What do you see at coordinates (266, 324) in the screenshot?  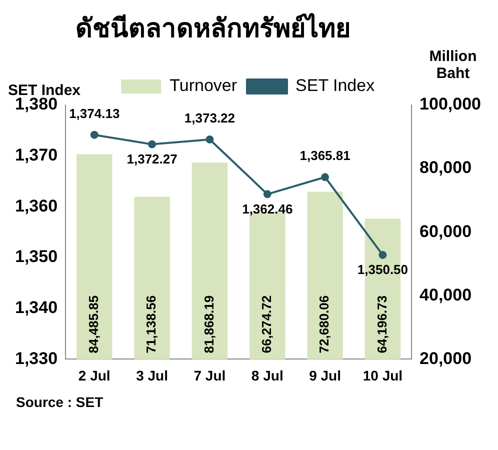 I see `data-label: 66,274.72` at bounding box center [266, 324].